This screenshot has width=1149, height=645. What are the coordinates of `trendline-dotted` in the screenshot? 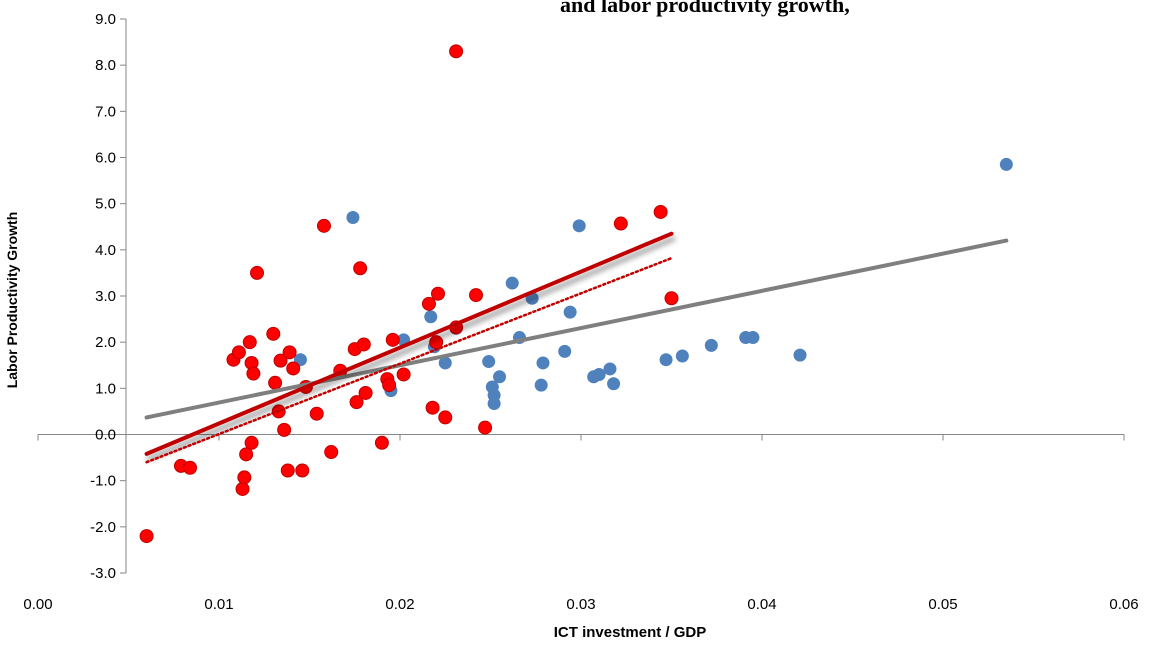 It's located at (409, 360).